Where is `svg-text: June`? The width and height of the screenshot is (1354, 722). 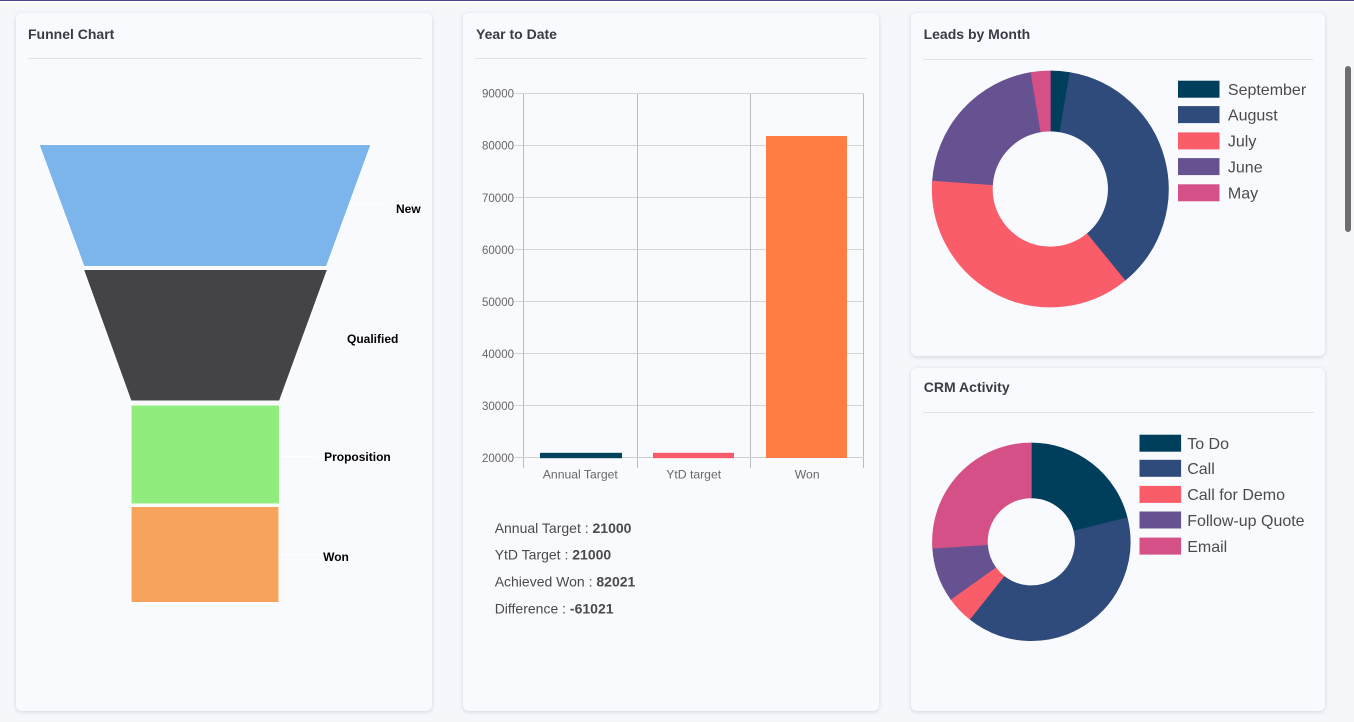 svg-text: June is located at coordinates (1245, 167).